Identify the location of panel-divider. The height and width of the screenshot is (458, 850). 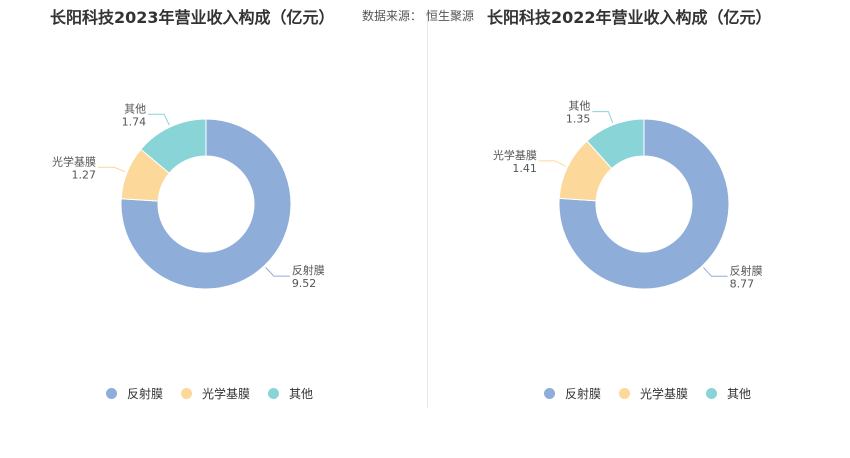
(427, 209).